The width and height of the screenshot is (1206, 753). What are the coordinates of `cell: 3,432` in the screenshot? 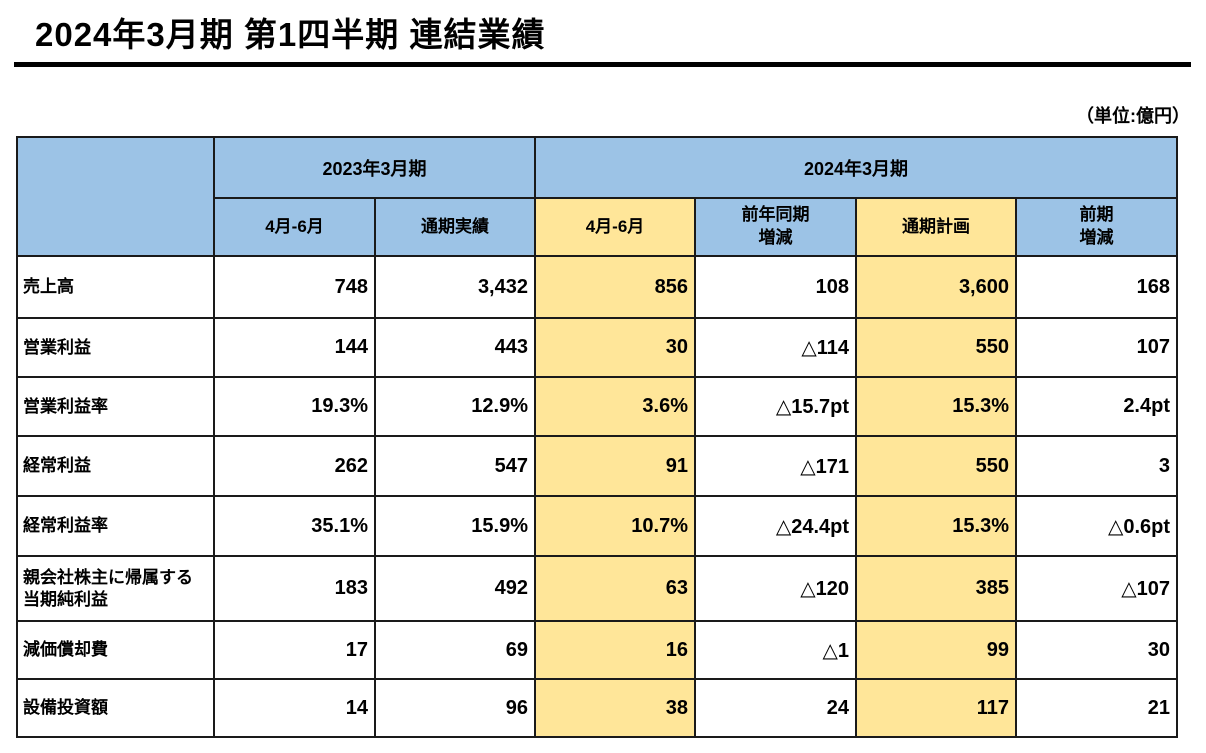 It's located at (455, 287).